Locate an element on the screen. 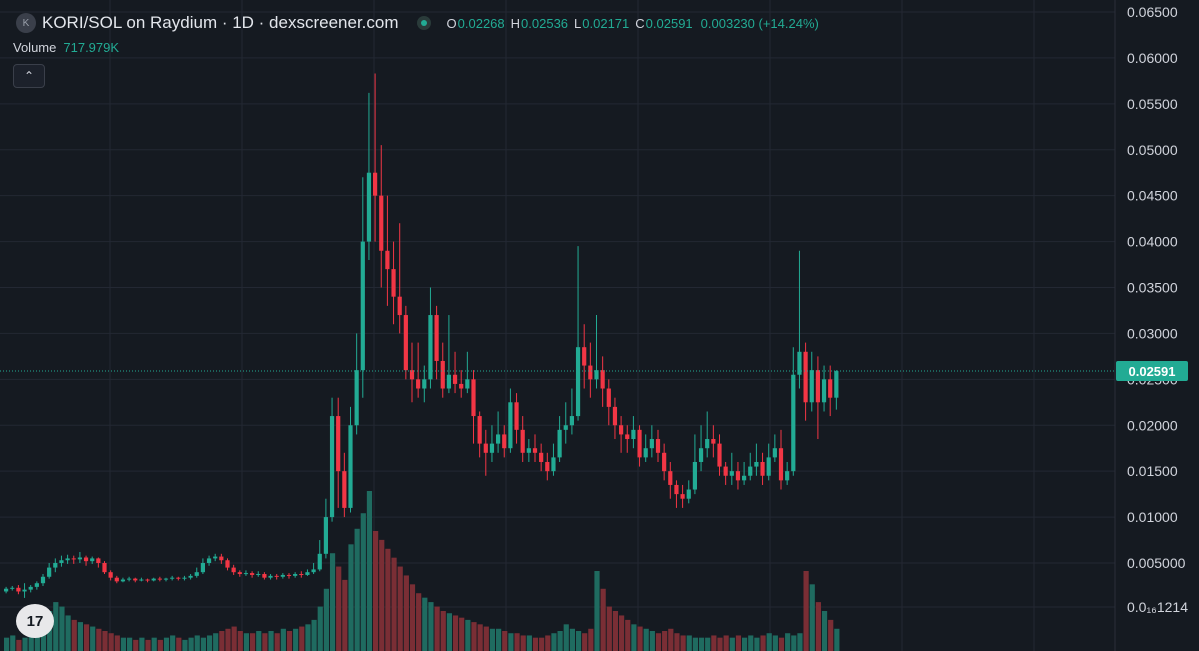 The image size is (1199, 651). volume-readout: Volume 717.979K is located at coordinates (66, 47).